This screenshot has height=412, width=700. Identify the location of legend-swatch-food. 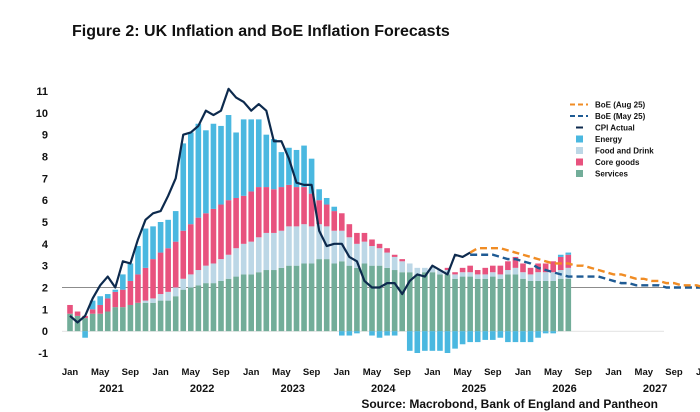
(579, 150).